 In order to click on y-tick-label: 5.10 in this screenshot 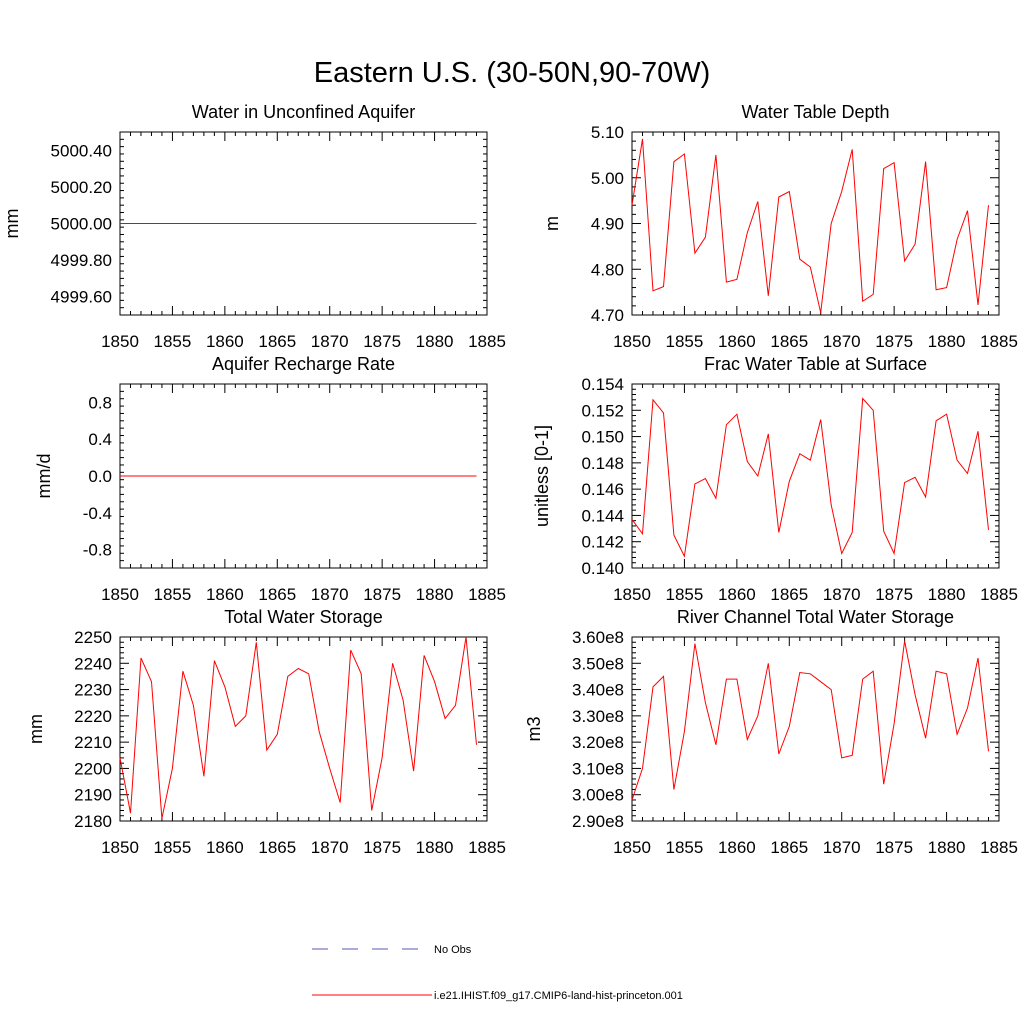, I will do `click(607, 132)`.